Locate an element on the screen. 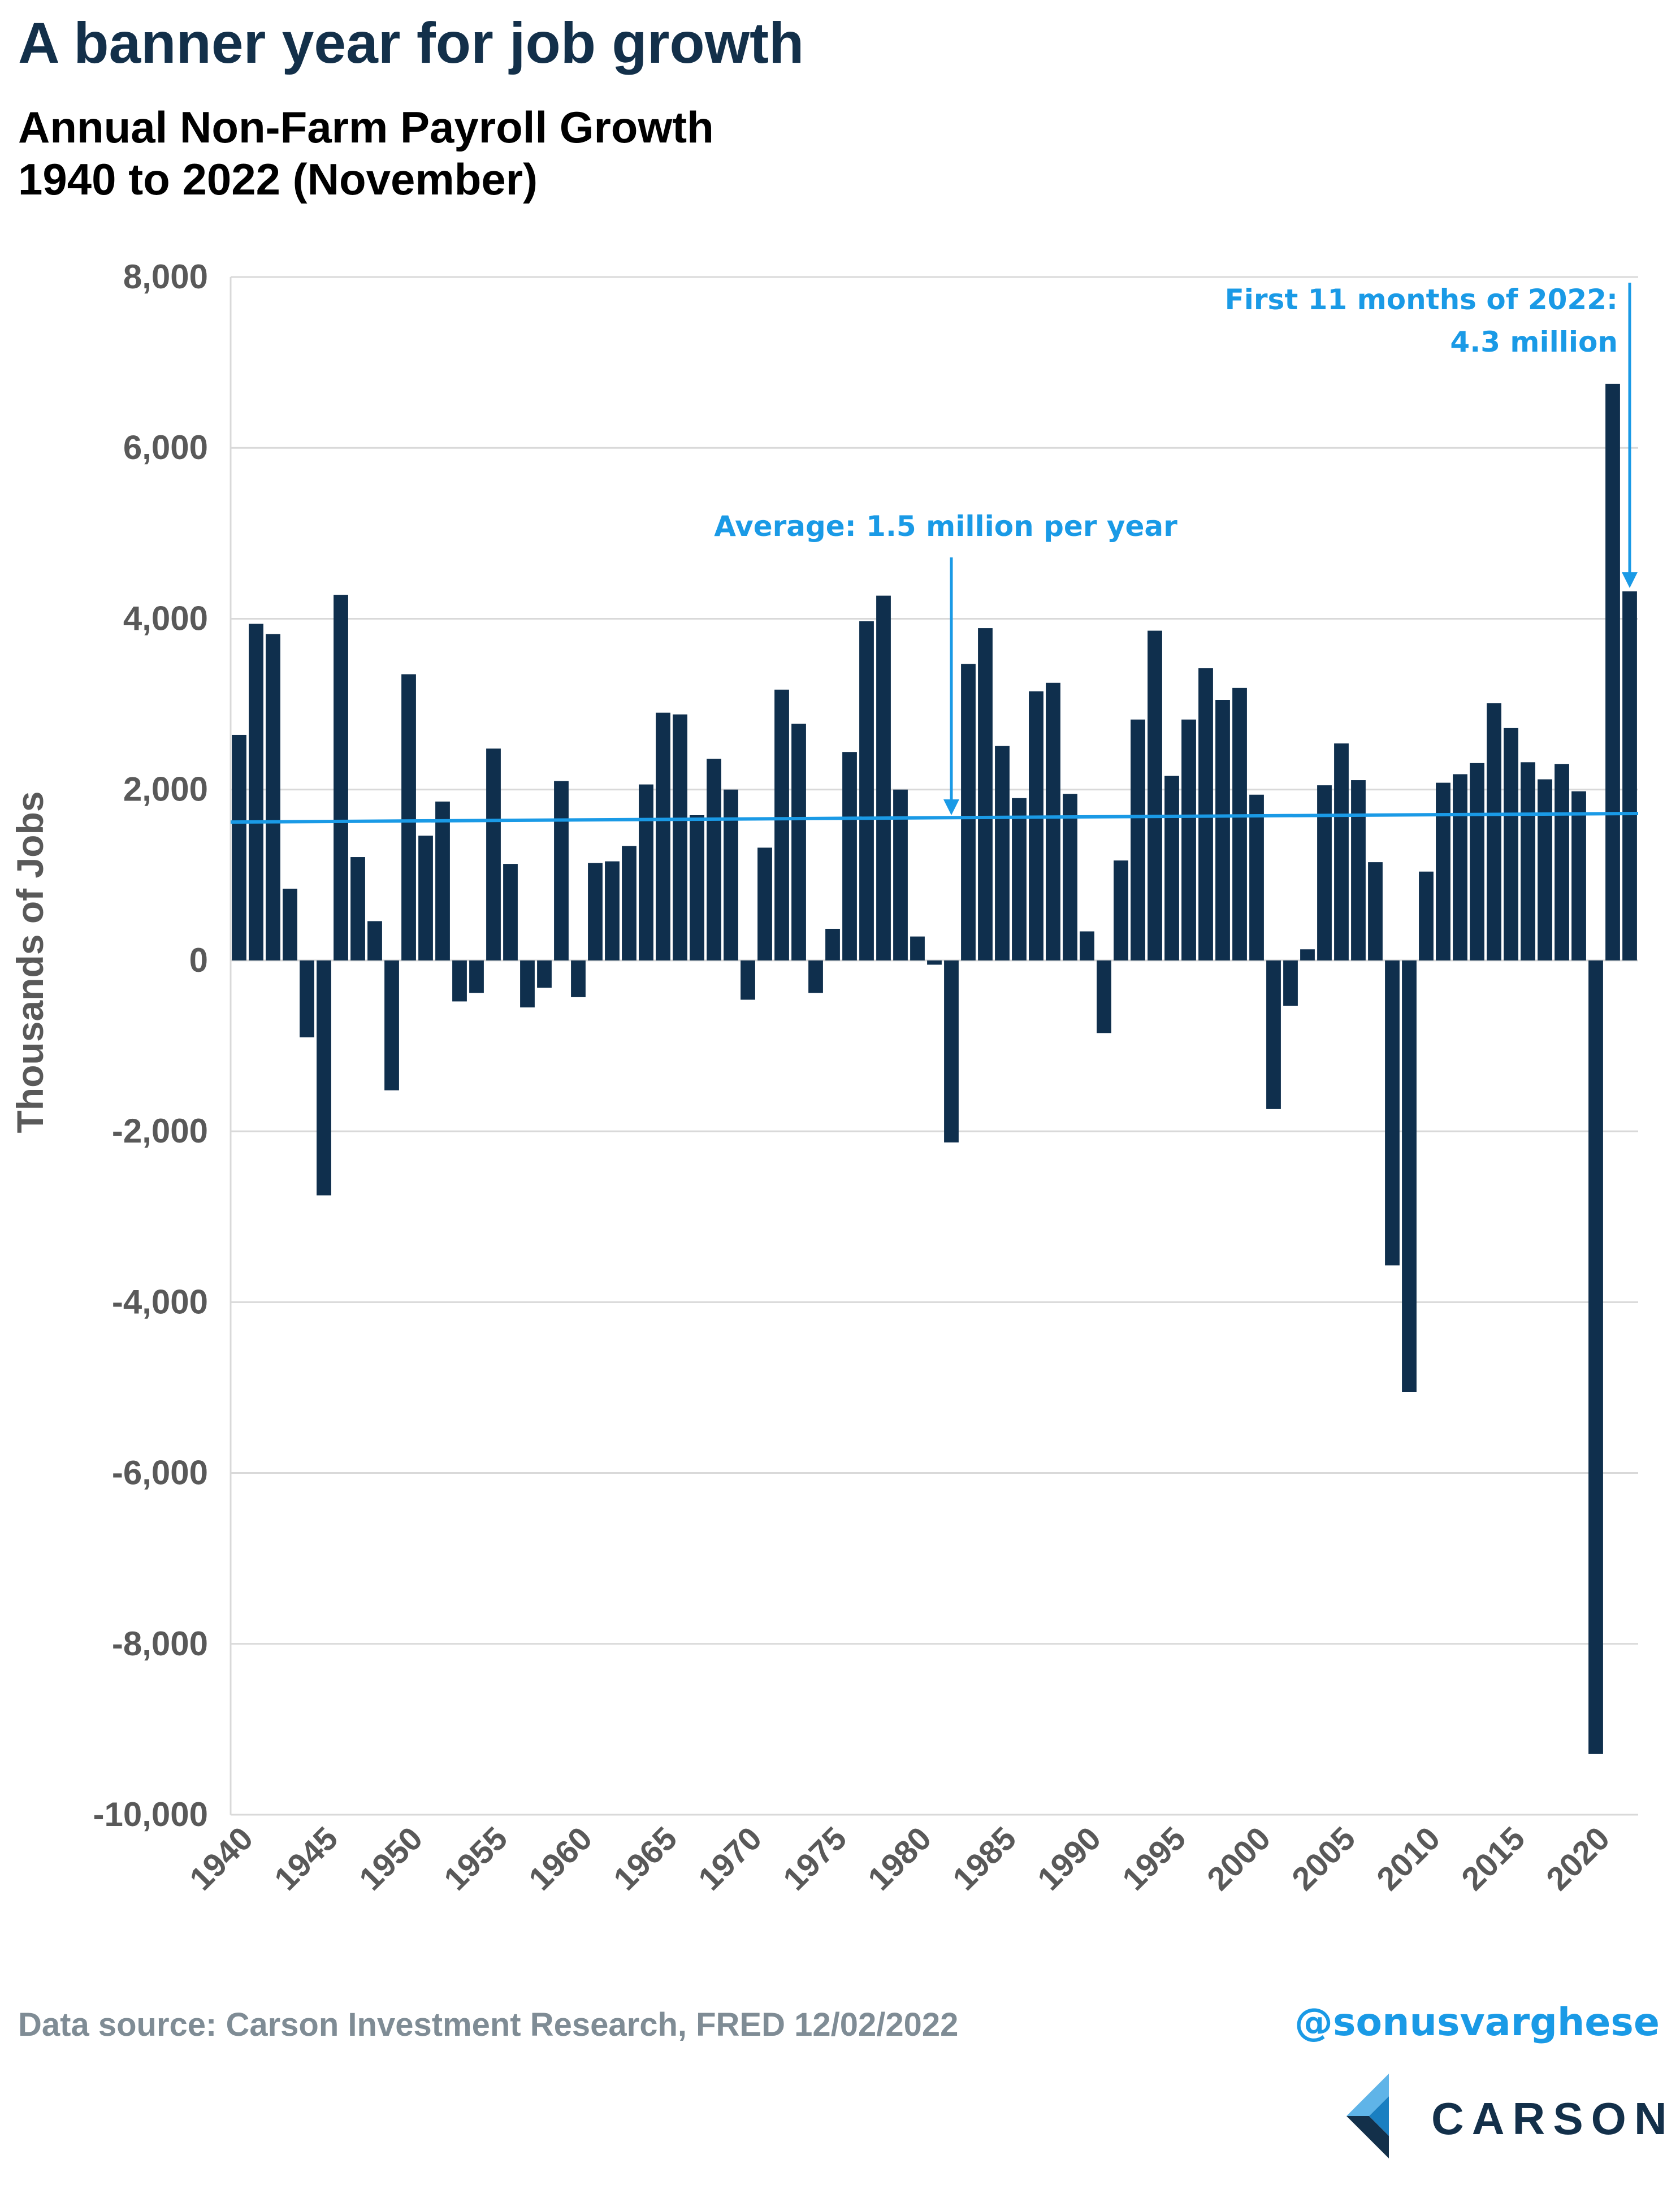 The height and width of the screenshot is (2198, 1680). y-tick-label: 6,000 is located at coordinates (165, 447).